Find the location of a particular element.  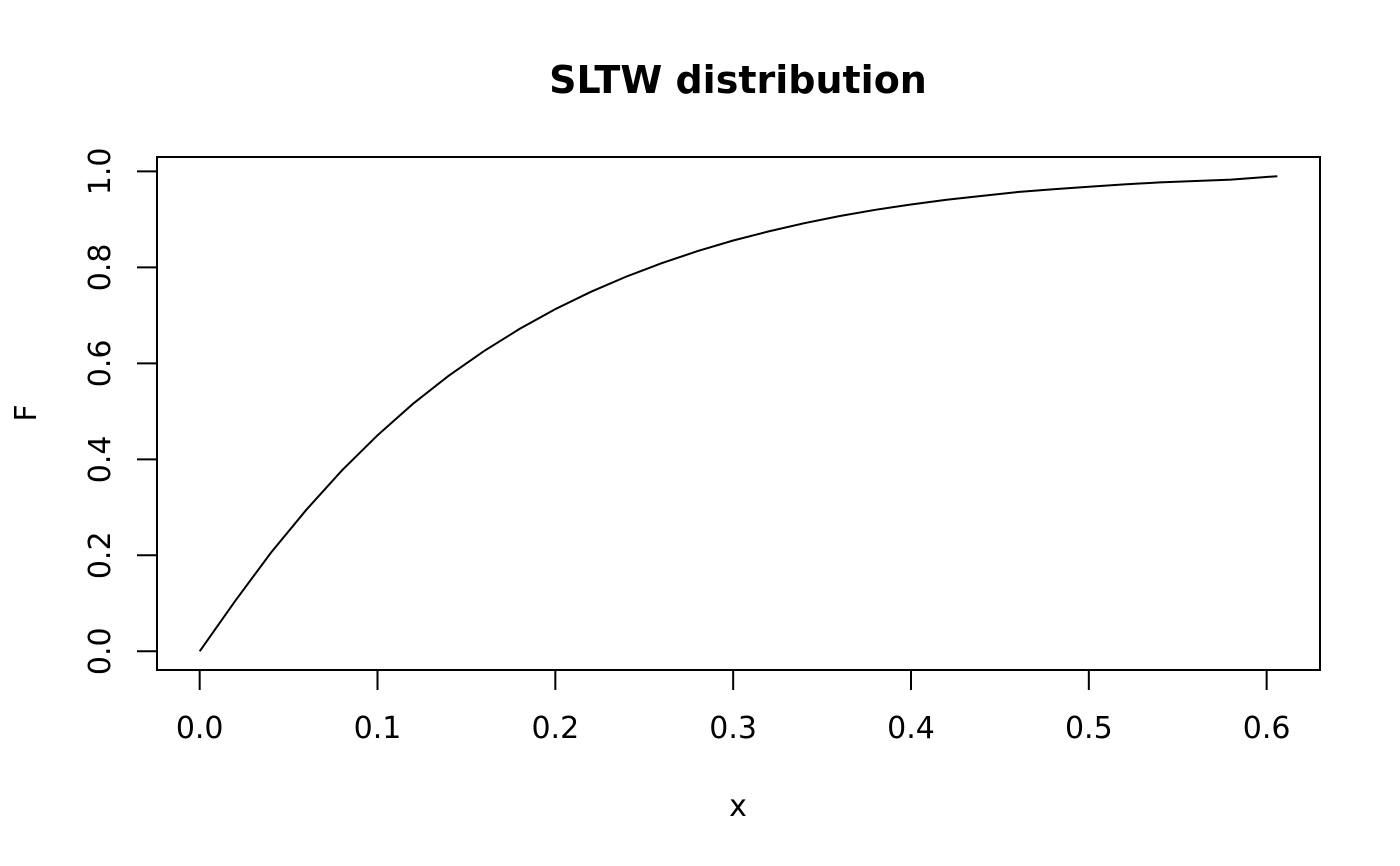

x-tick-label: 0.6 is located at coordinates (1267, 728).